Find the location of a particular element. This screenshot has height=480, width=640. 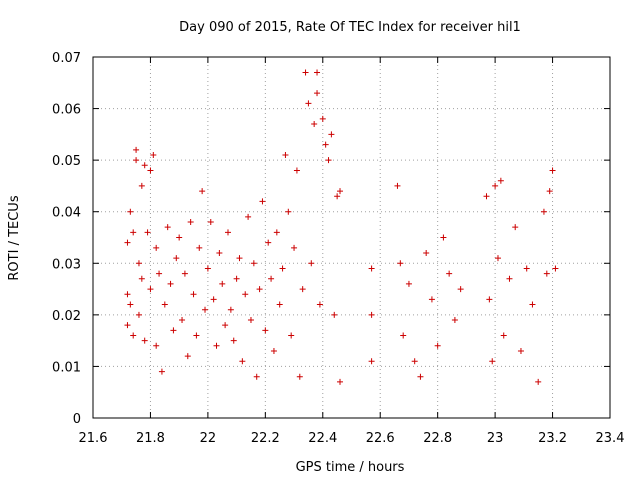

y-tick-label: 0.01 is located at coordinates (66, 367).